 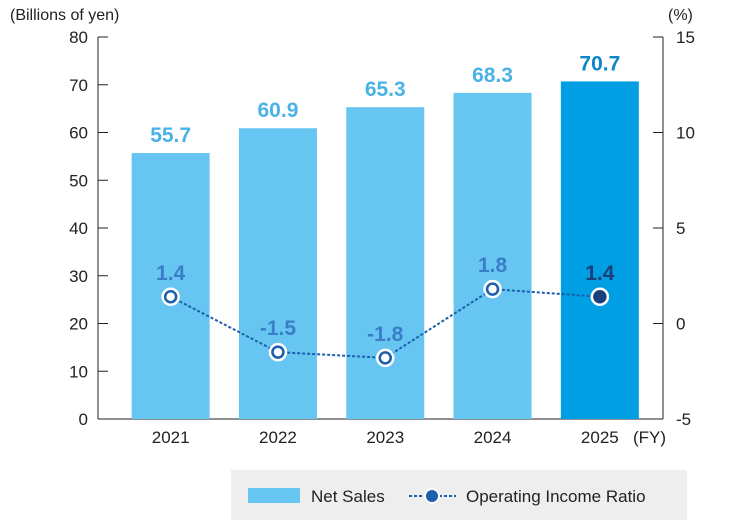 I want to click on bar-value-label: 68.3, so click(x=492, y=75).